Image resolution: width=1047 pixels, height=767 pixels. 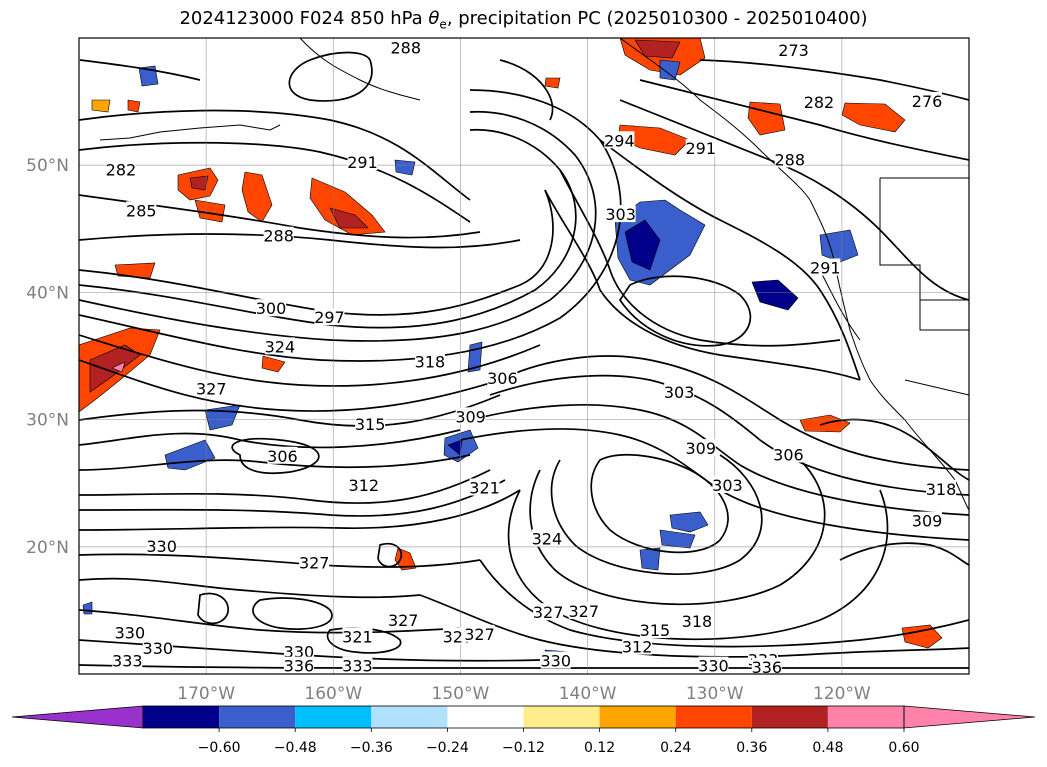 What do you see at coordinates (969, 717) in the screenshot?
I see `colorbar-extend-max` at bounding box center [969, 717].